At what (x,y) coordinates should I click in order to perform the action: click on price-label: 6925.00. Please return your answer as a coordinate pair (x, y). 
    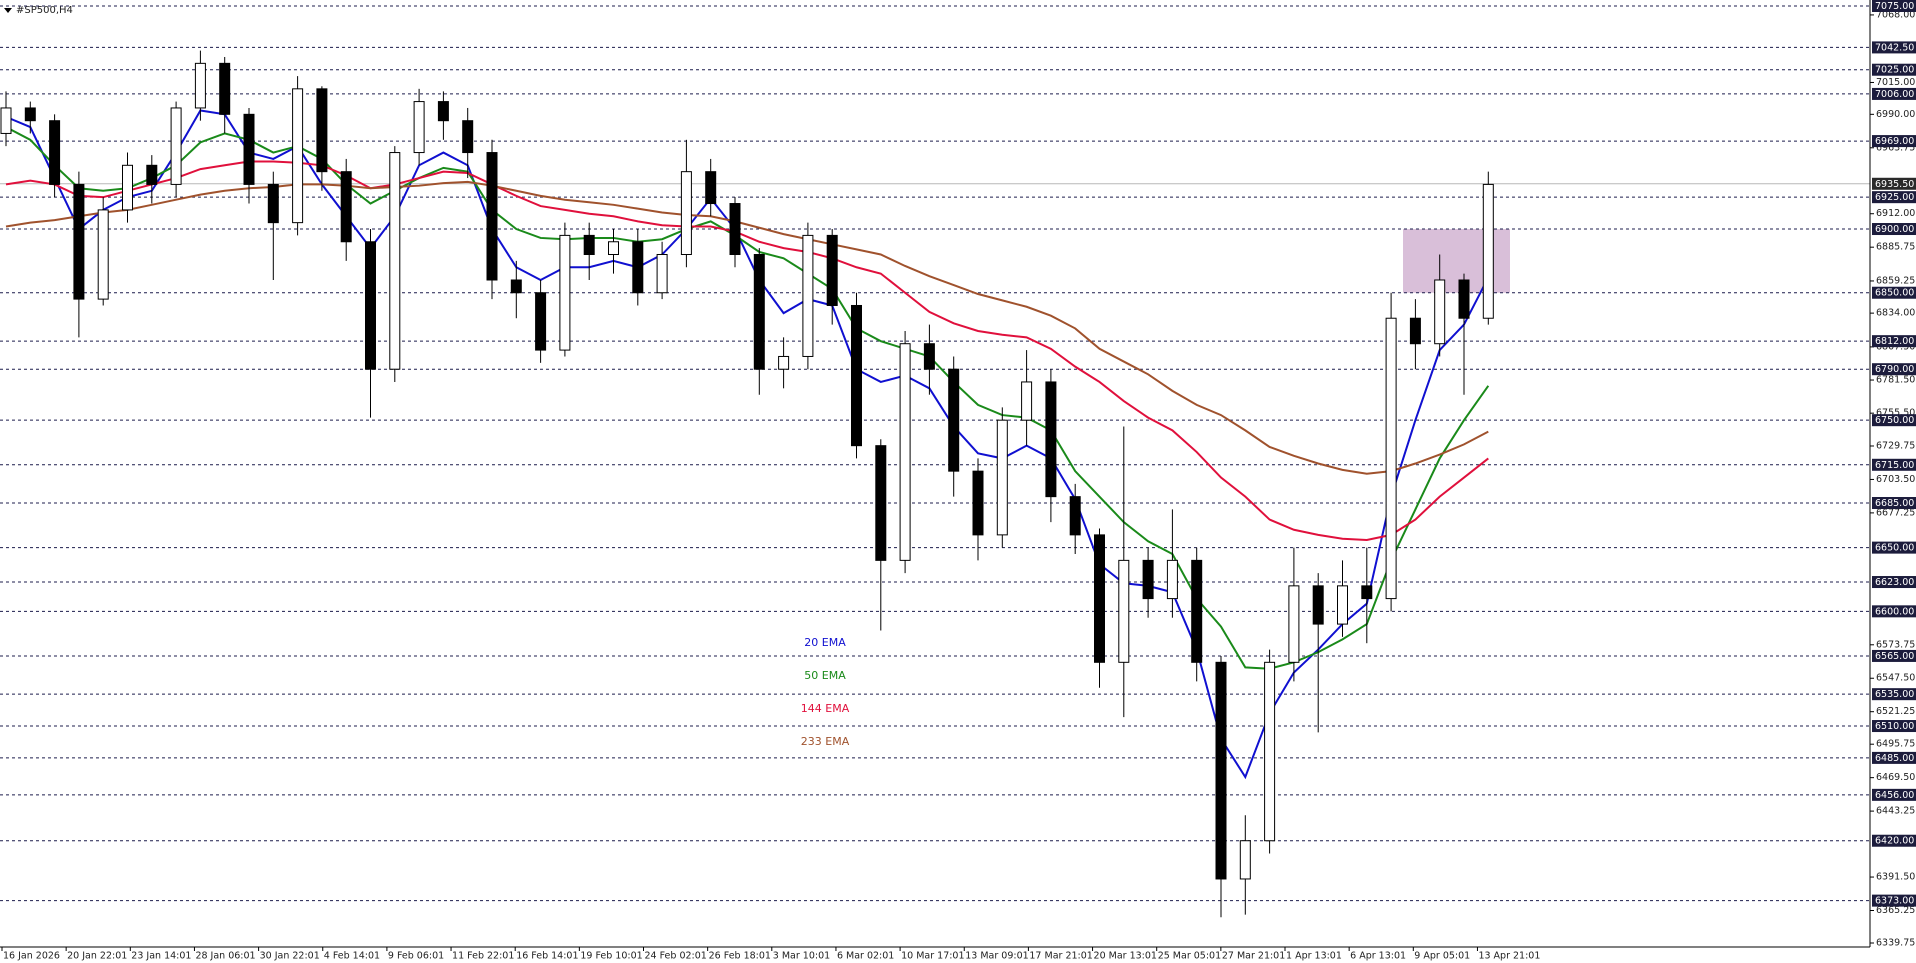
    Looking at the image, I should click on (1894, 197).